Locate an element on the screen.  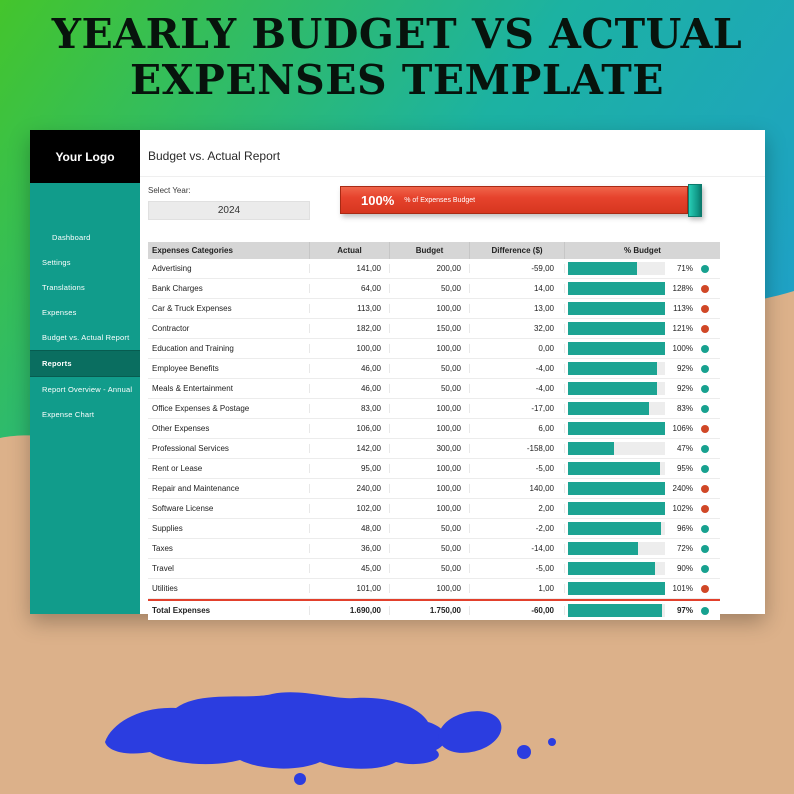
table-row: Other Expenses 106,00 100,00 6,00 106% is located at coordinates (434, 429).